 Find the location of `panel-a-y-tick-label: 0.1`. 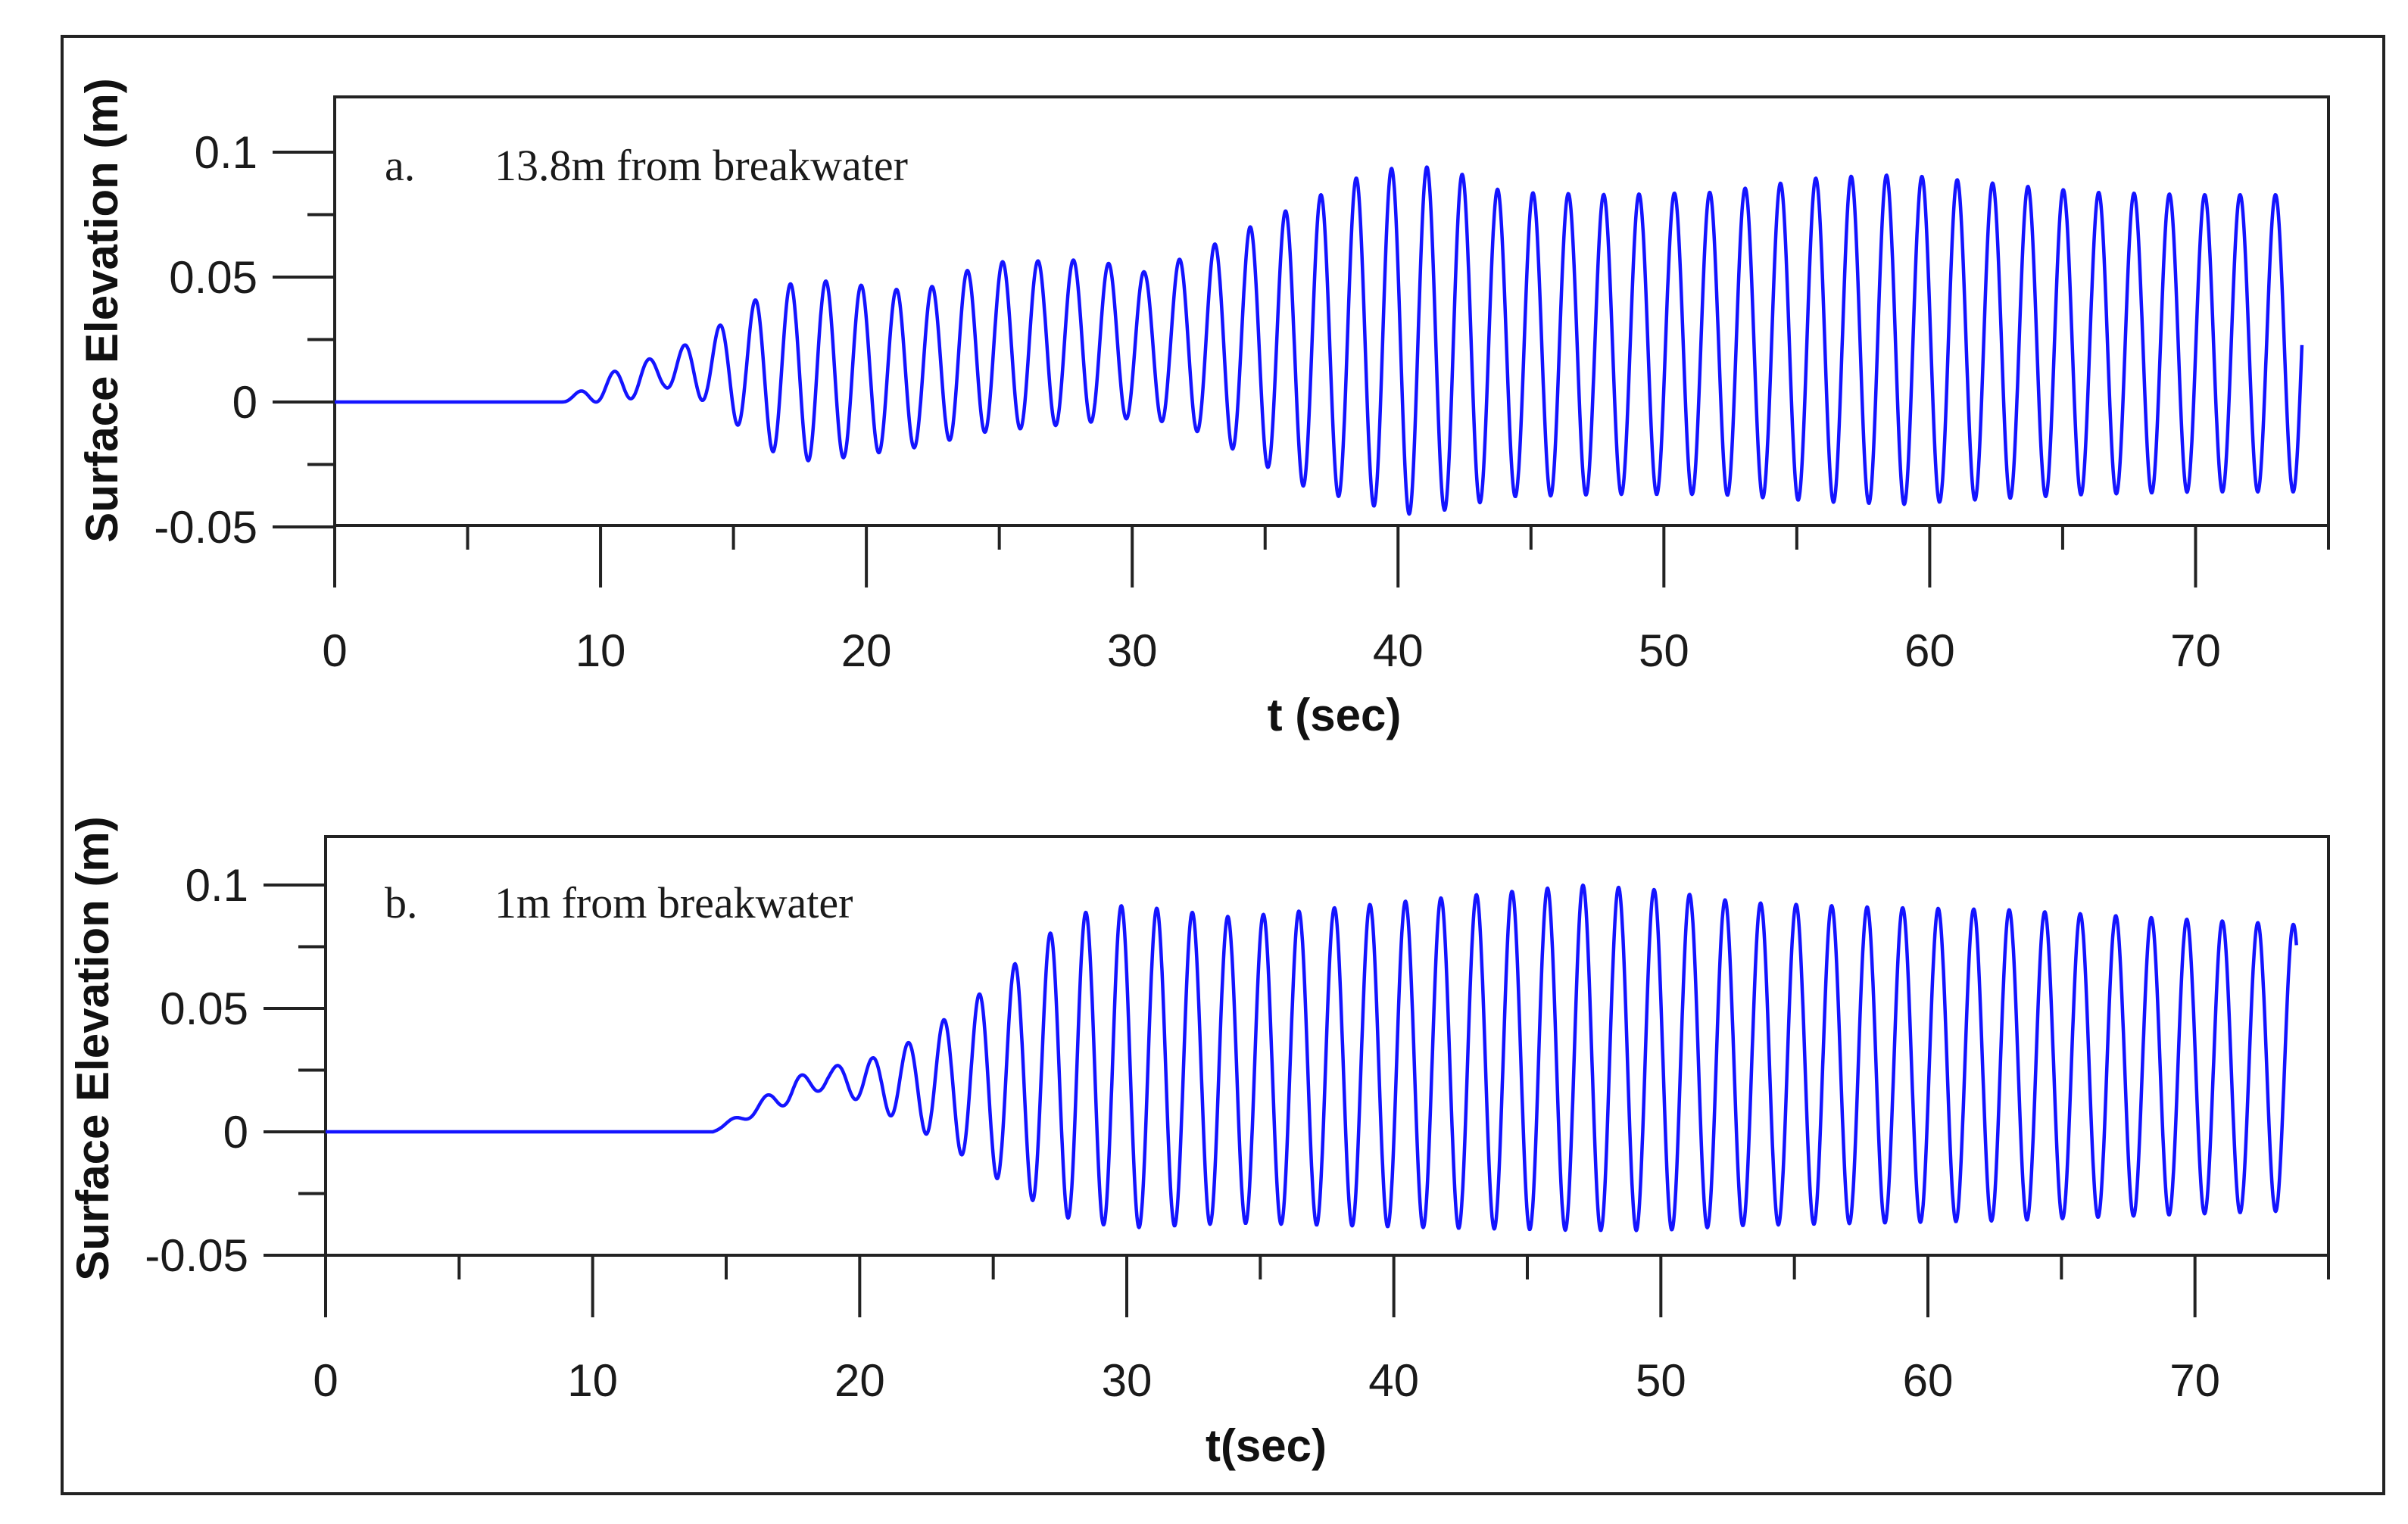

panel-a-y-tick-label: 0.1 is located at coordinates (226, 152).